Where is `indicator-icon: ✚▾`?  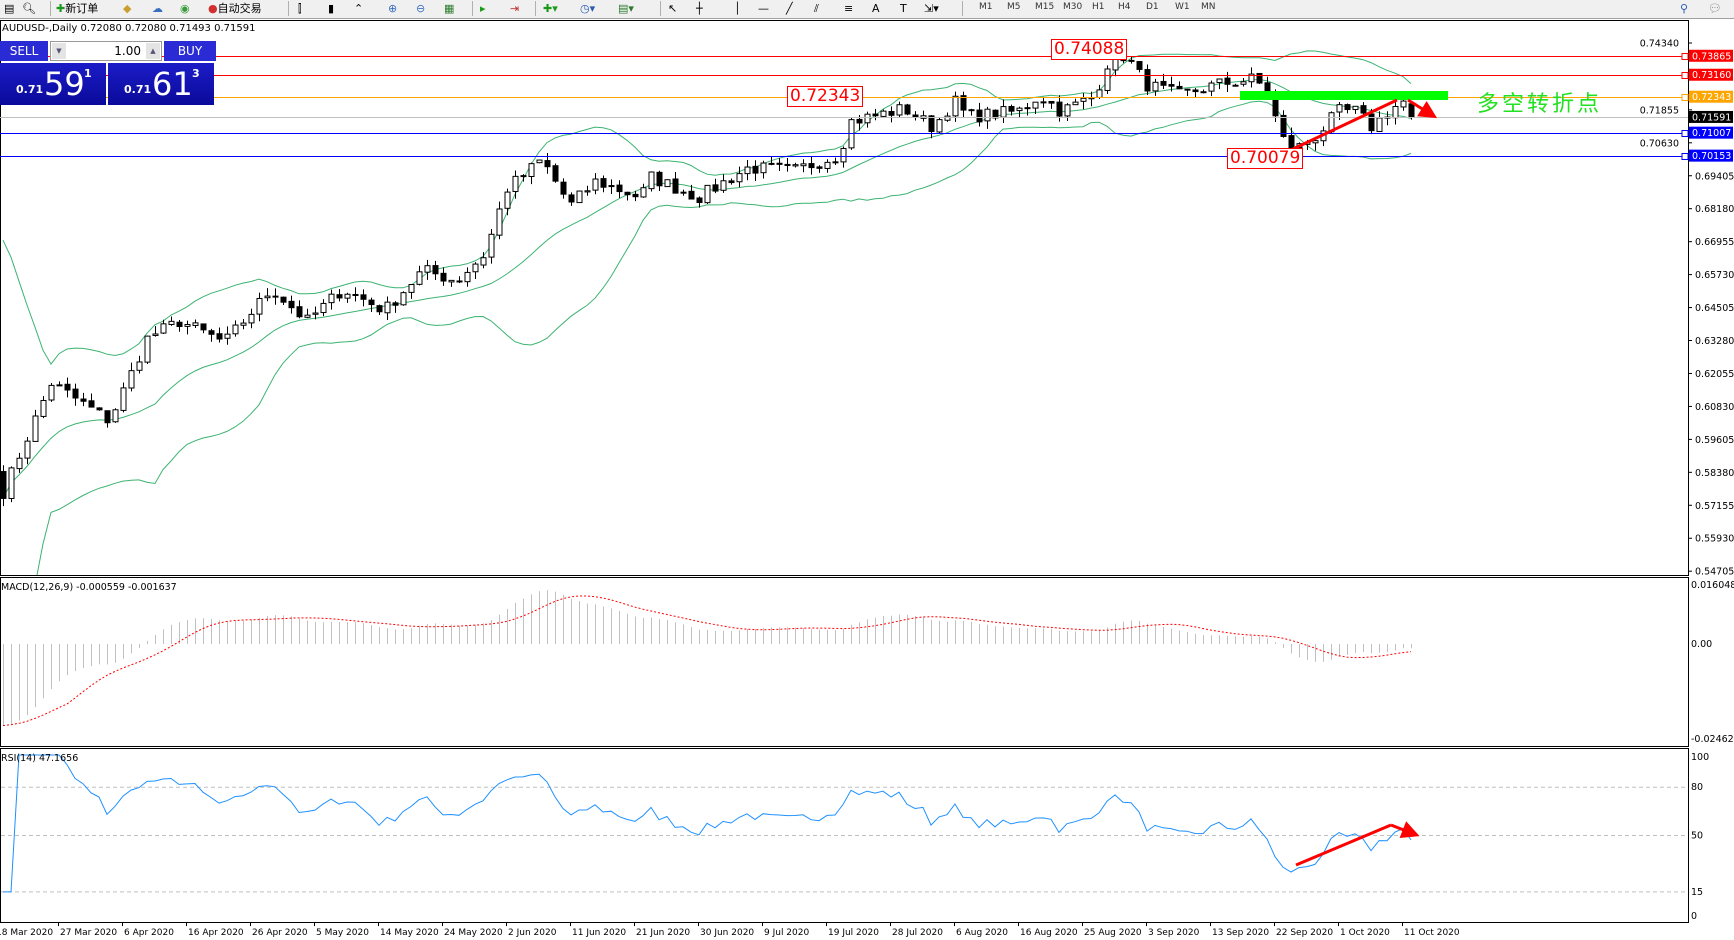
indicator-icon: ✚▾ is located at coordinates (550, 8).